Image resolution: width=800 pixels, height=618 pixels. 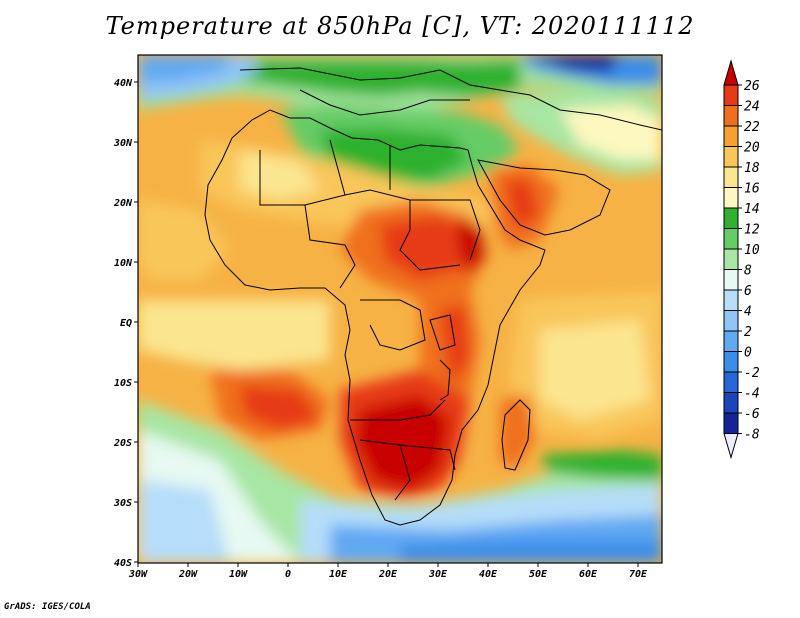 I want to click on colorbar-label: 12, so click(x=752, y=230).